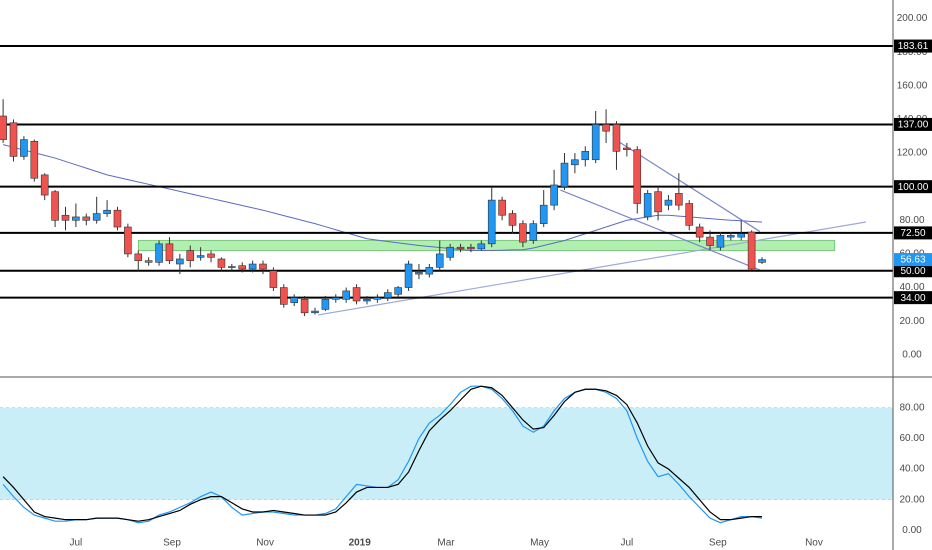 This screenshot has height=550, width=932. Describe the element at coordinates (446, 543) in the screenshot. I see `x-tick-label: Mar` at that location.